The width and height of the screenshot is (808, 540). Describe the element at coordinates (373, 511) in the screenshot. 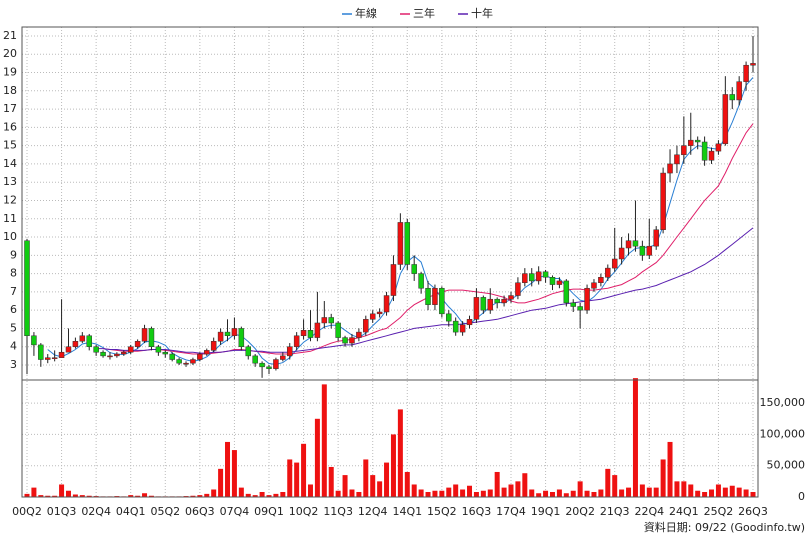

I see `x-tick-label: 12Q4` at that location.